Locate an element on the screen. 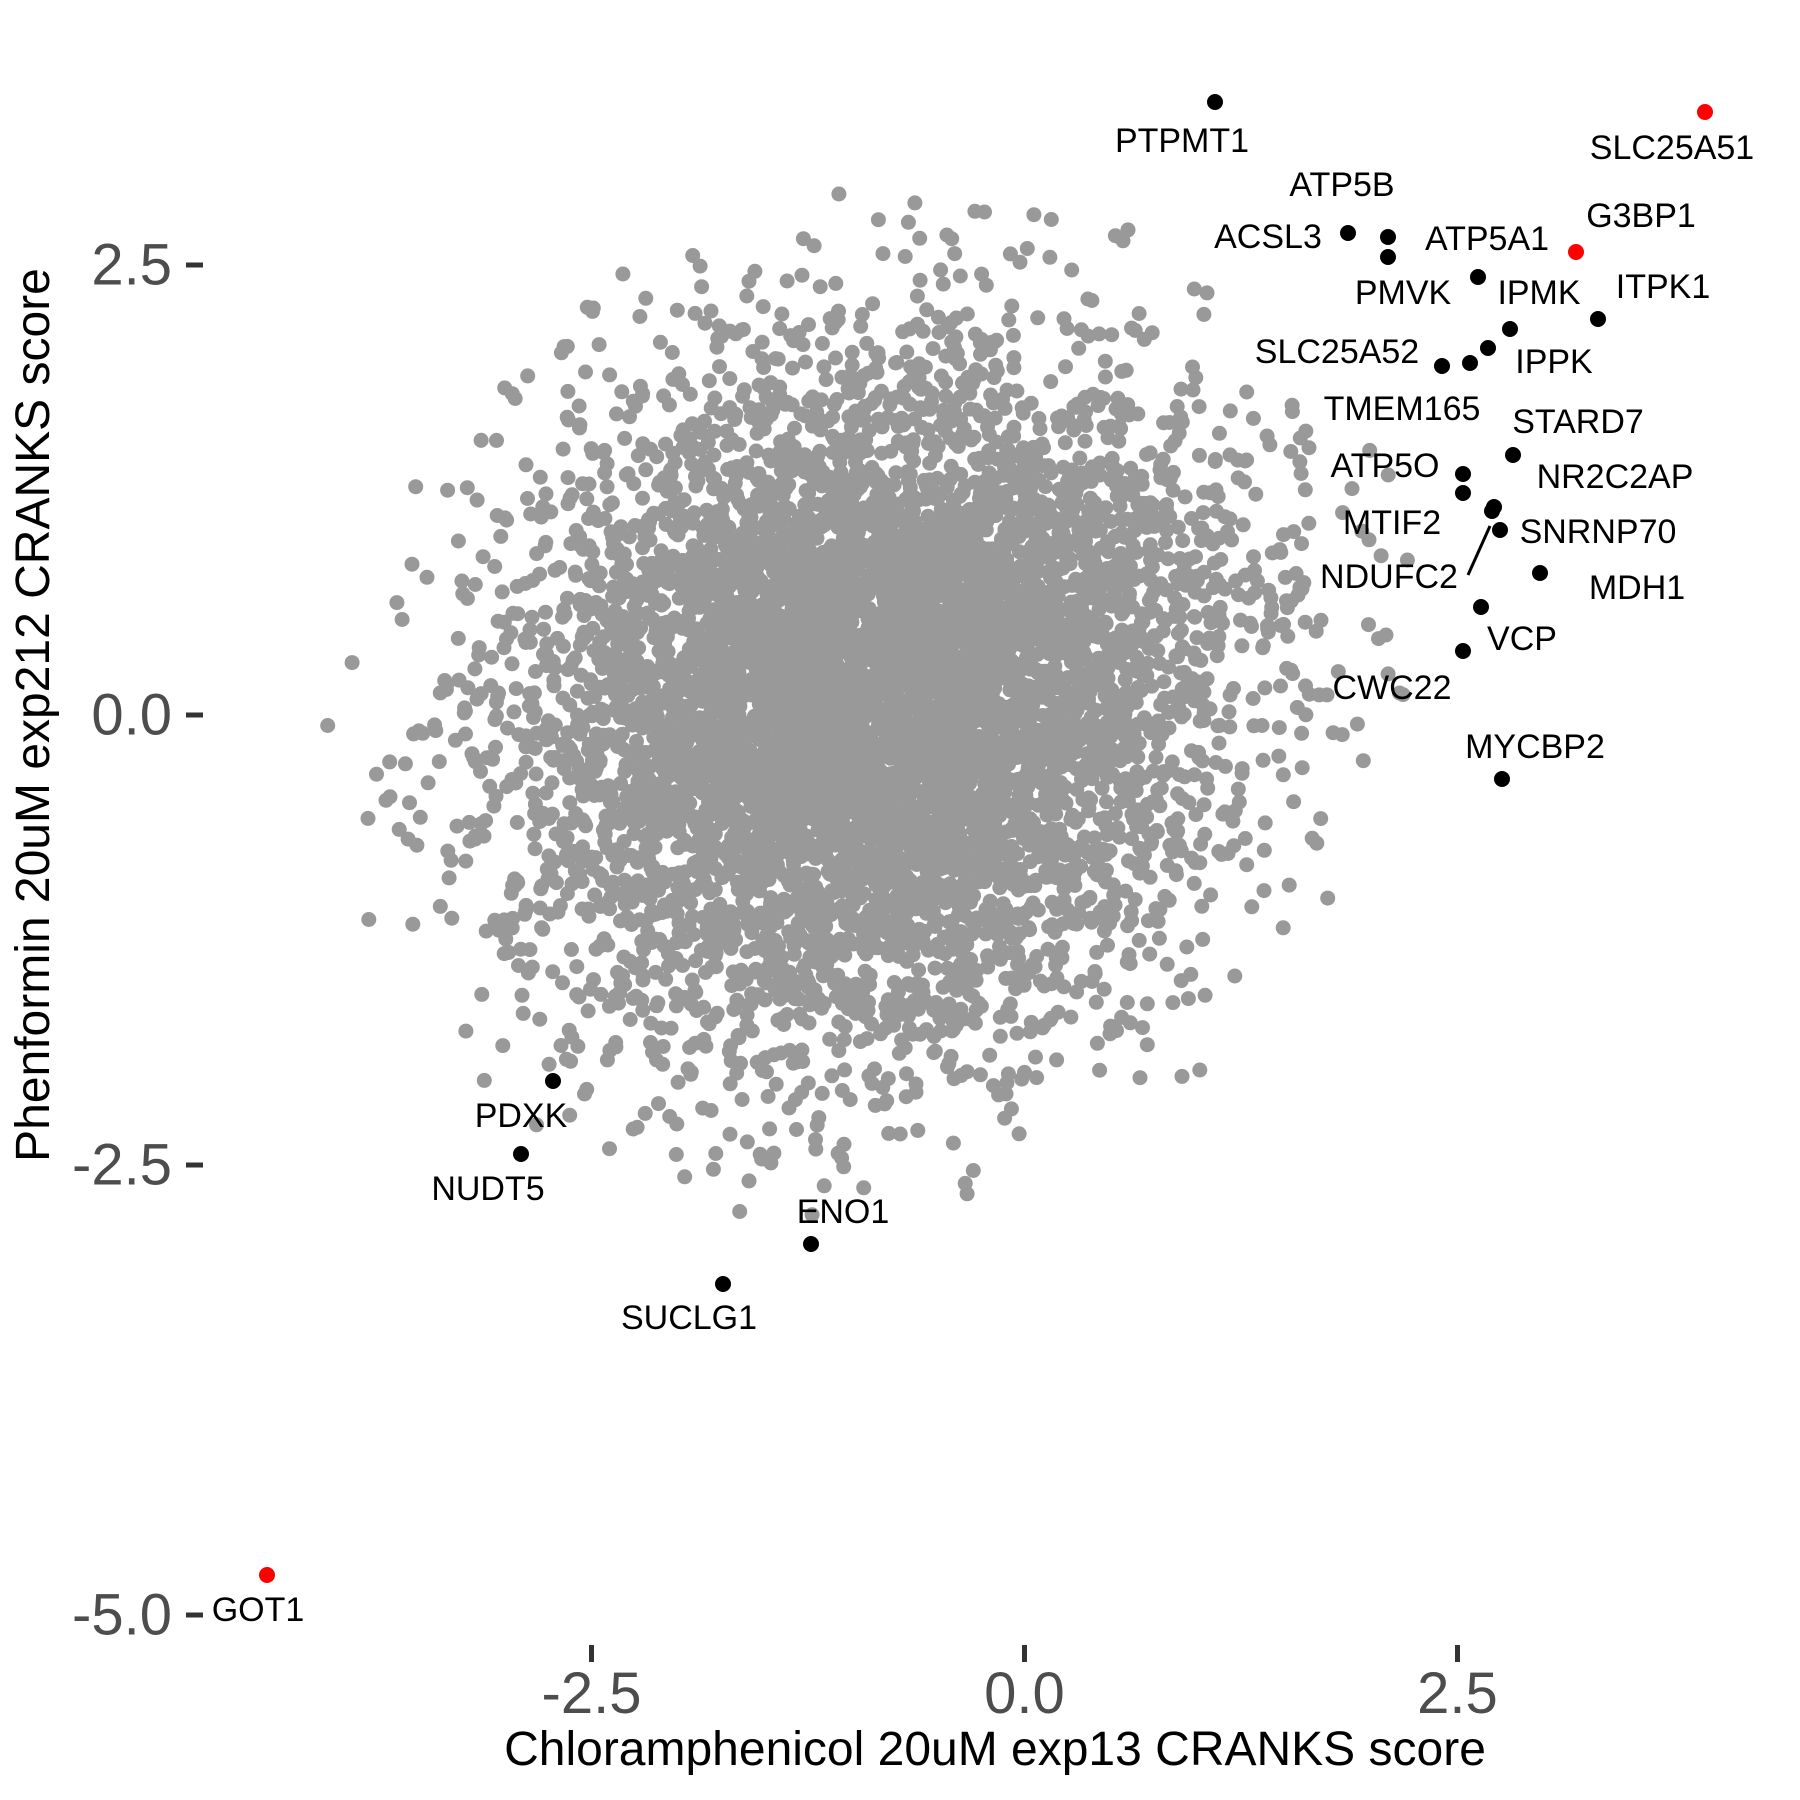 The image size is (1800, 1800). callout-lines-layer is located at coordinates (1479, 550).